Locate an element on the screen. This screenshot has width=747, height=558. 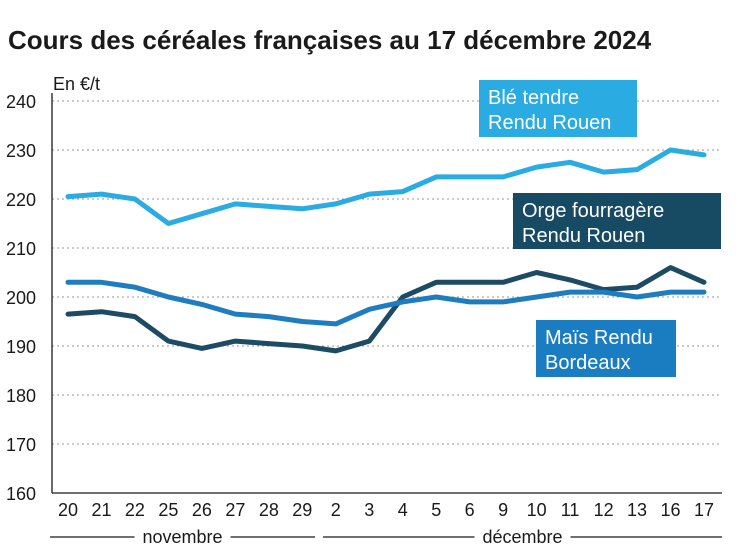
series-label-text: Orge fourragère is located at coordinates (593, 211).